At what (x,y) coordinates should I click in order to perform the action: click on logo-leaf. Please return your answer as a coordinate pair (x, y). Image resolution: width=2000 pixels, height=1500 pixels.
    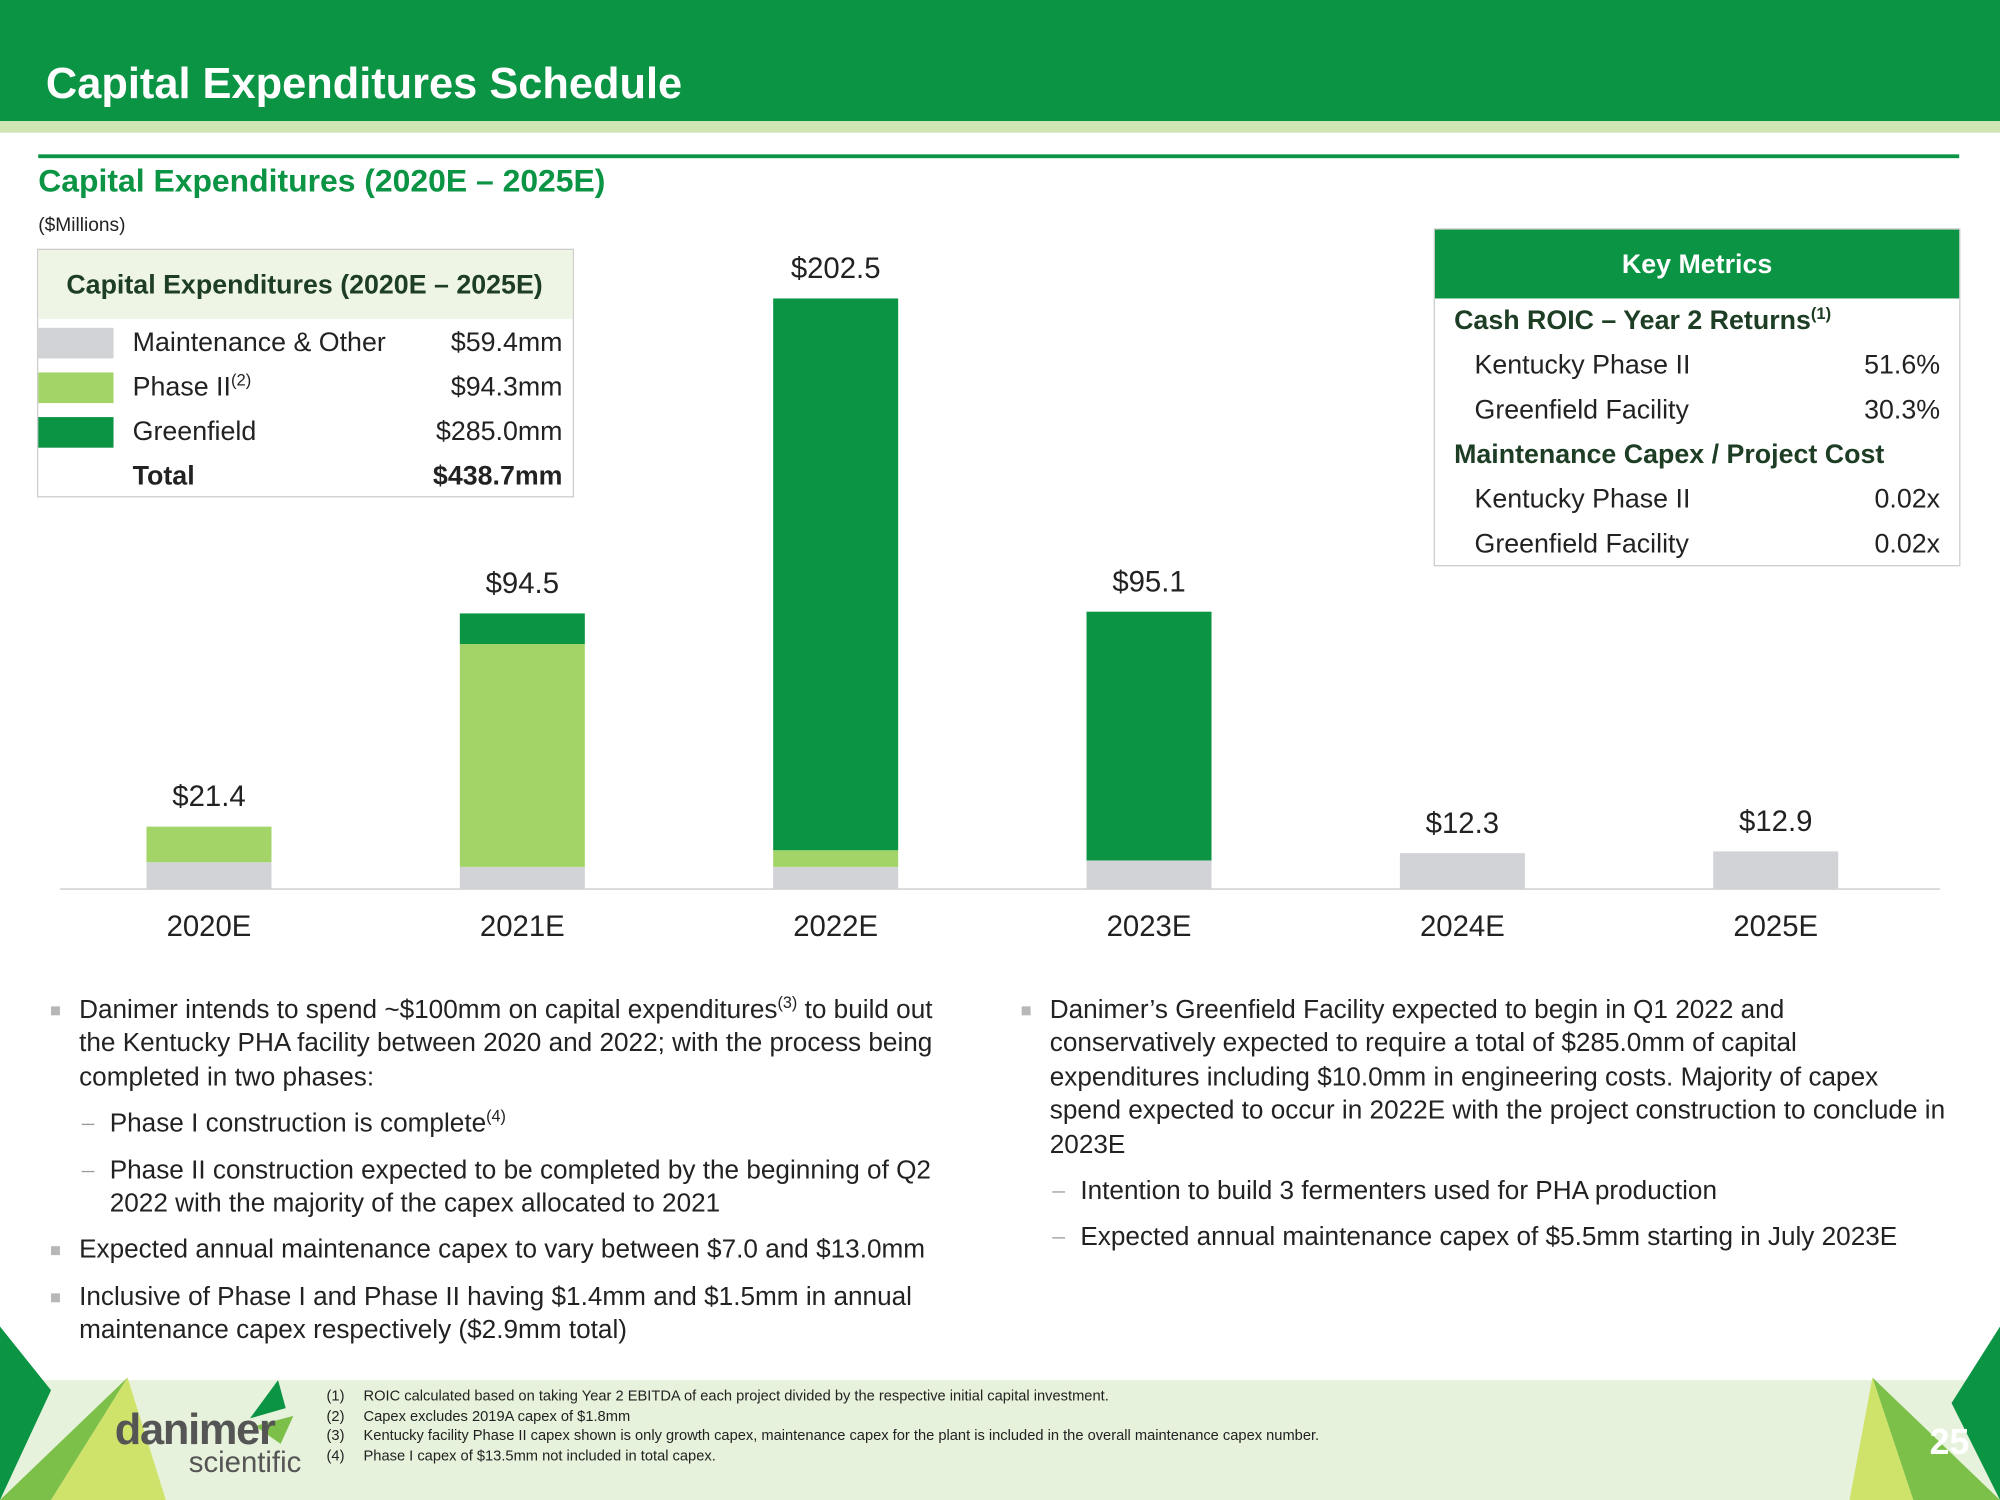
    Looking at the image, I should click on (267, 1399).